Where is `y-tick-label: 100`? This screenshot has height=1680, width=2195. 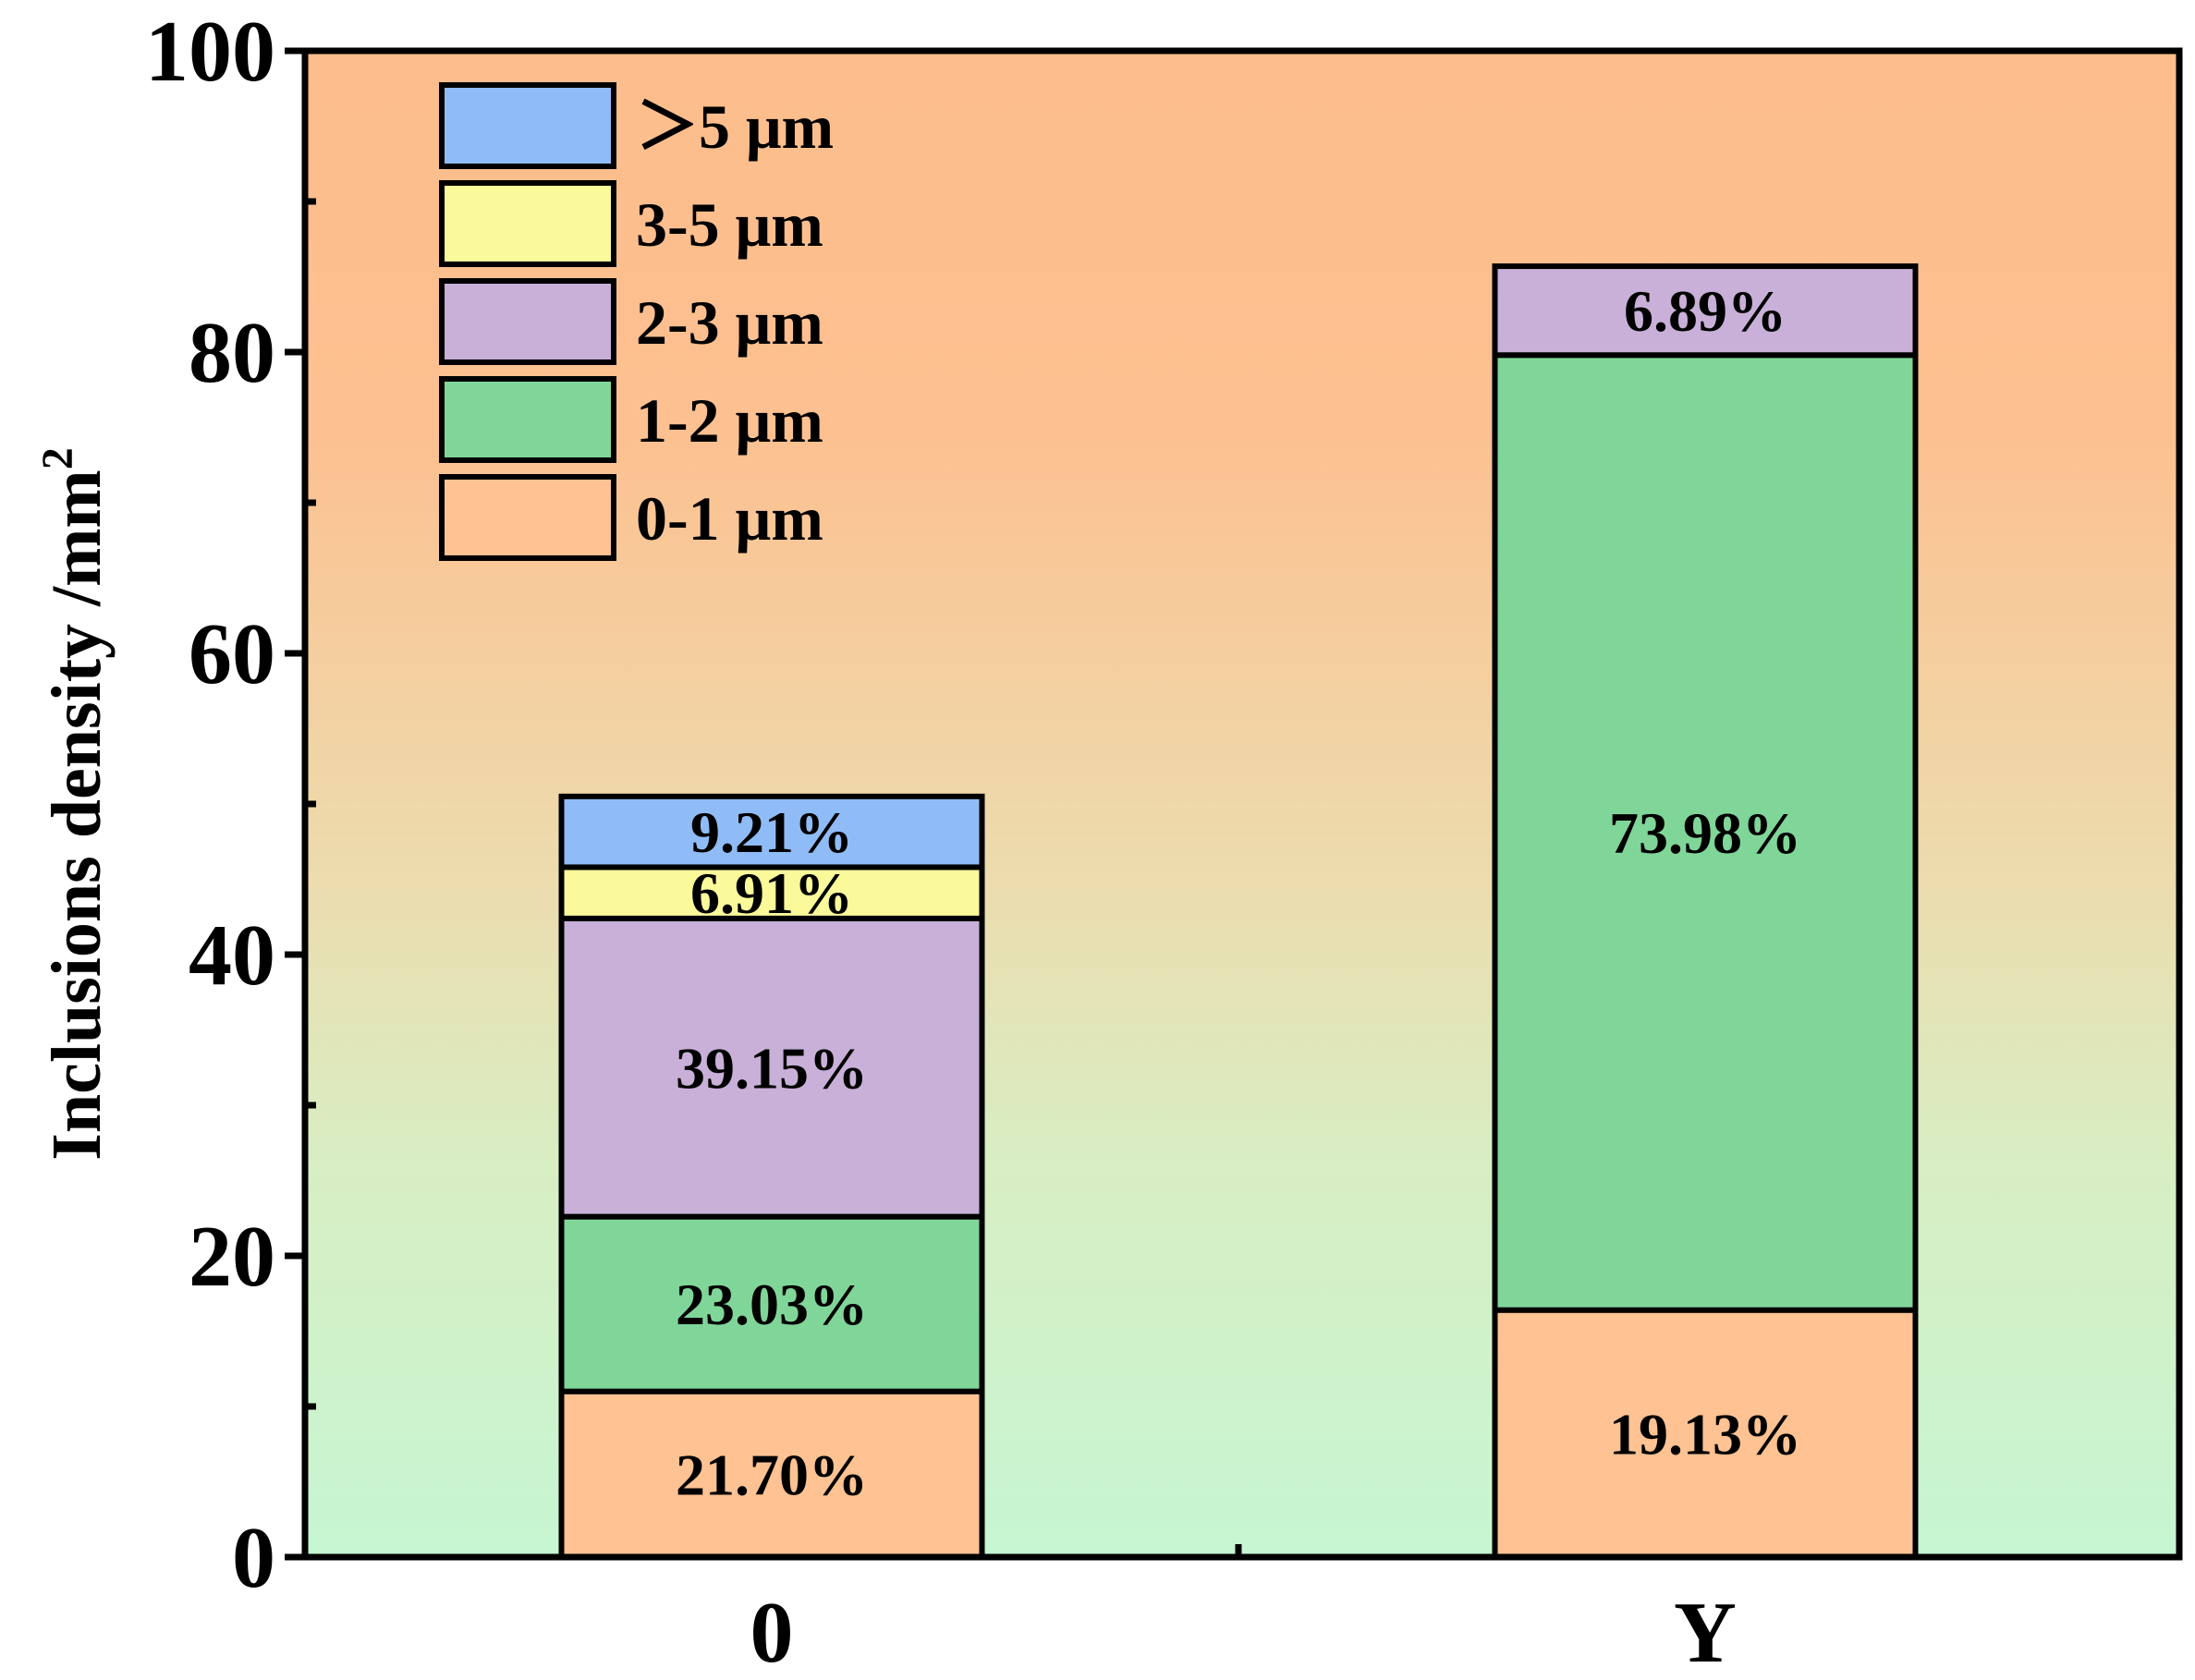 y-tick-label: 100 is located at coordinates (210, 52).